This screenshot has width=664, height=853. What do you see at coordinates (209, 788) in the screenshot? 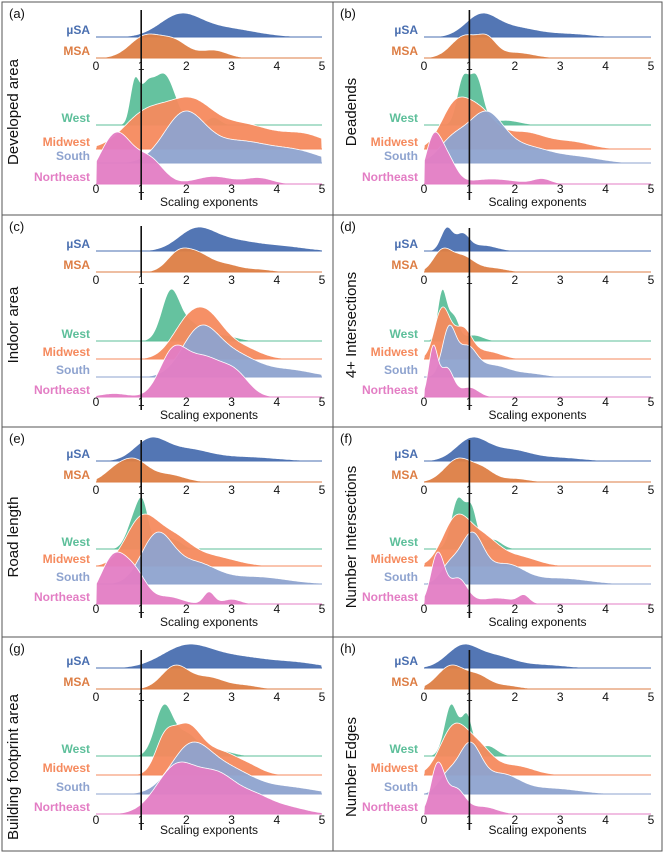
I see `ridge-northeast` at bounding box center [209, 788].